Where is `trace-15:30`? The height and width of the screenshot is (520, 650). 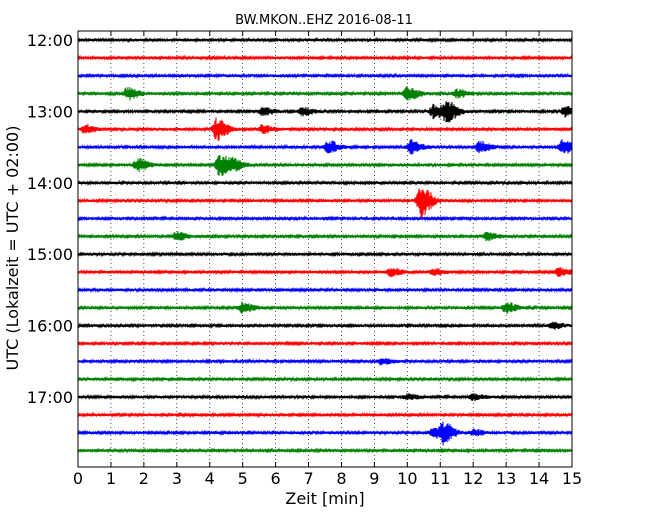
trace-15:30 is located at coordinates (325, 290).